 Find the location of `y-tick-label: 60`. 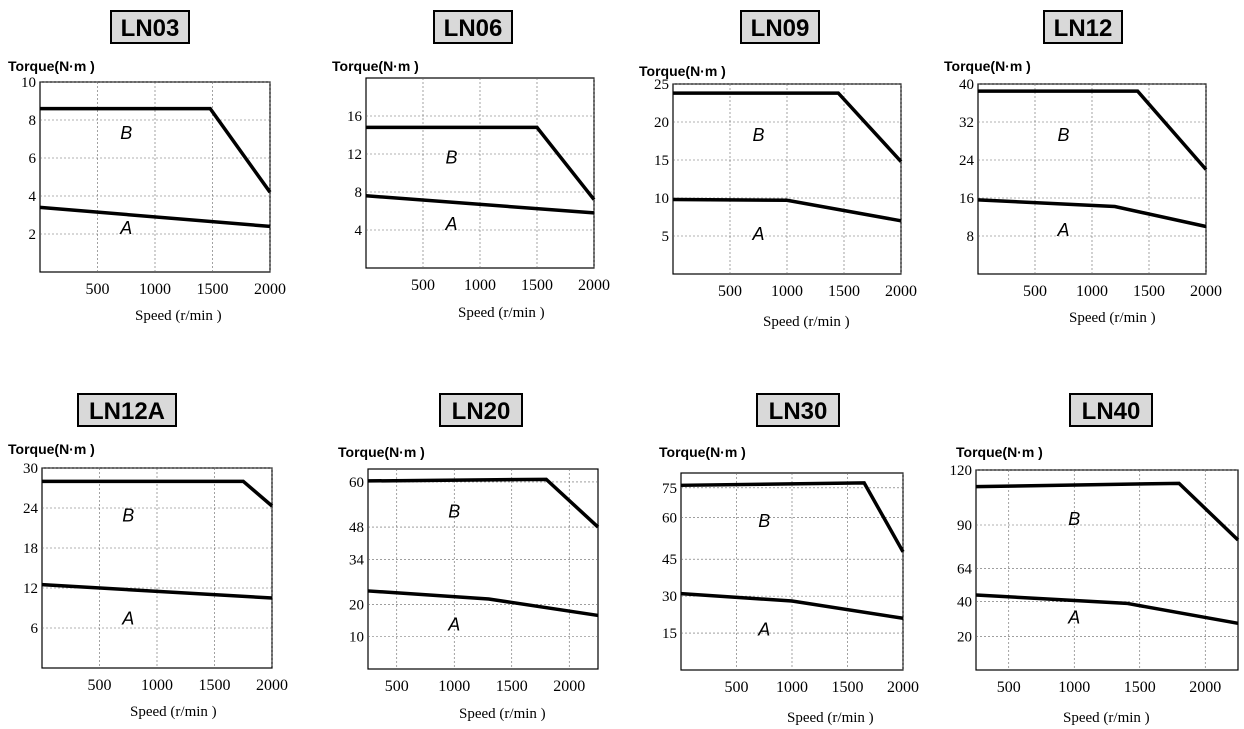

y-tick-label: 60 is located at coordinates (669, 518).